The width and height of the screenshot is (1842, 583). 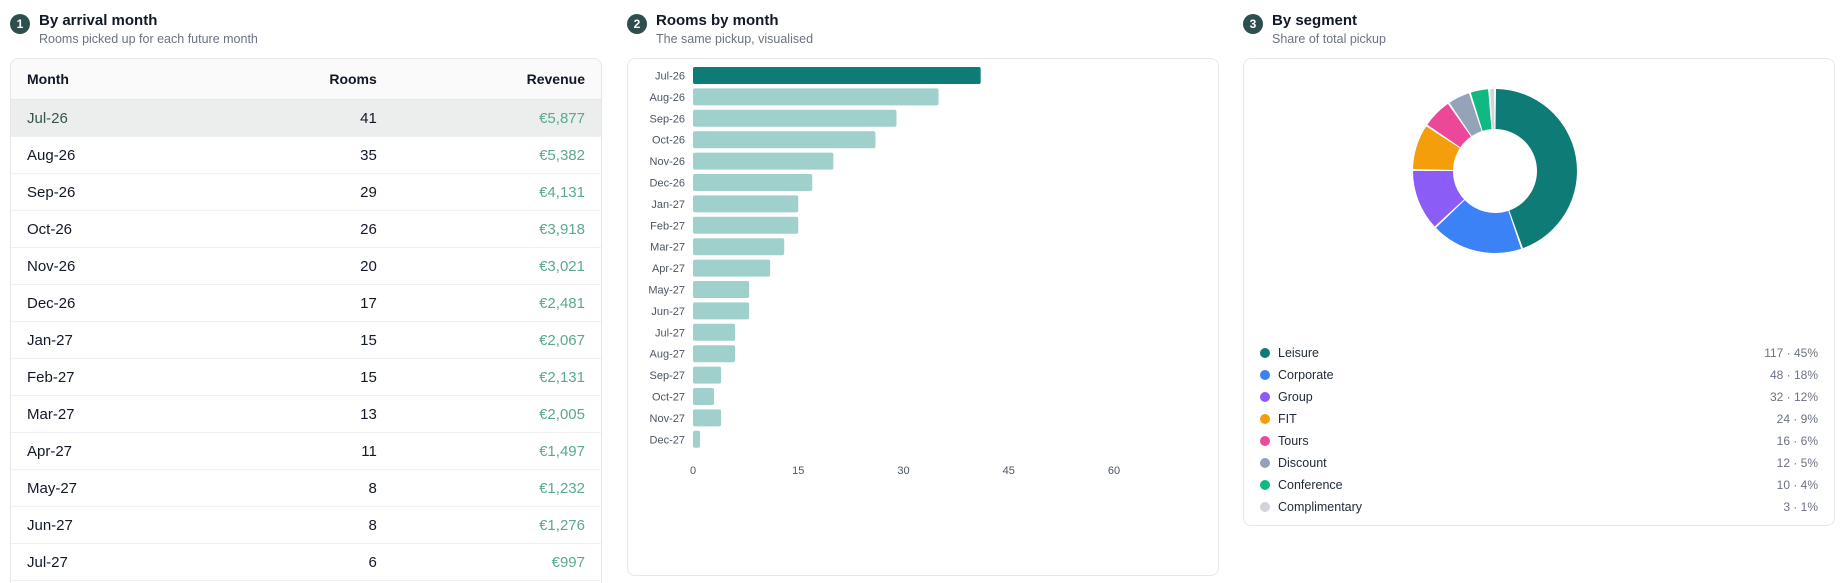 What do you see at coordinates (1539, 397) in the screenshot?
I see `legend-item: Group 32 · 12%` at bounding box center [1539, 397].